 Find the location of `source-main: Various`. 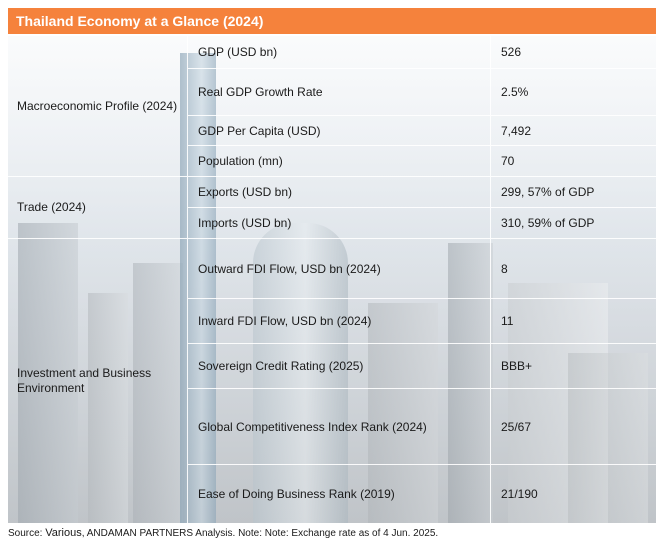

source-main: Various is located at coordinates (63, 533).